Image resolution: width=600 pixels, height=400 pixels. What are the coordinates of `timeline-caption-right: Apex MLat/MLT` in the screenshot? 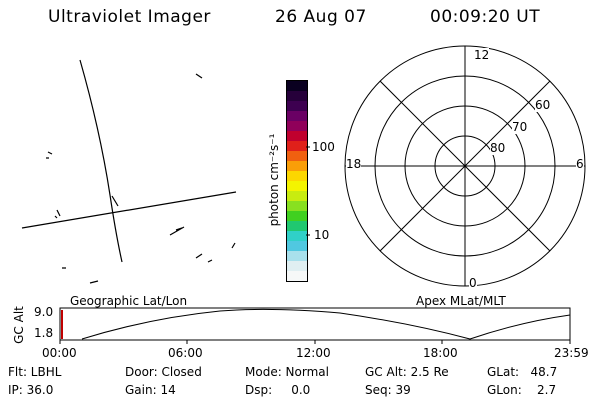 It's located at (461, 301).